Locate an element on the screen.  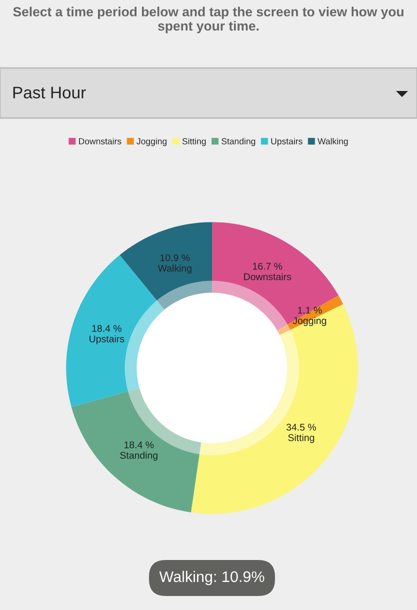
chart-title: Select a time period below and tap the screen to view how you spent your time. is located at coordinates (208, 20).